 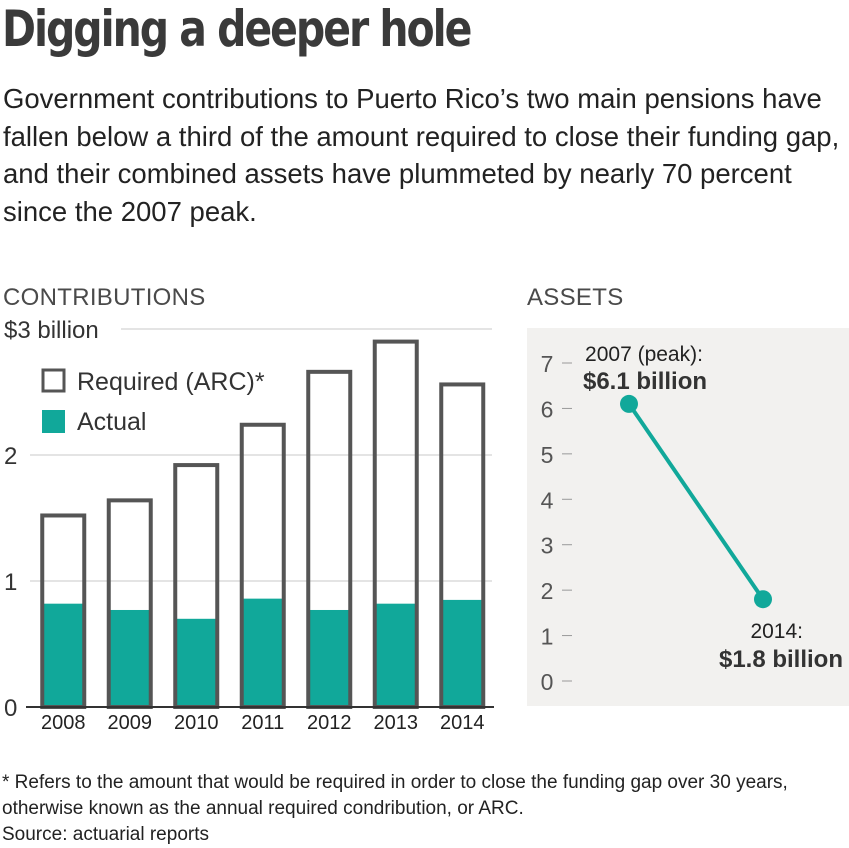 What do you see at coordinates (53, 380) in the screenshot?
I see `legend-required-swatch` at bounding box center [53, 380].